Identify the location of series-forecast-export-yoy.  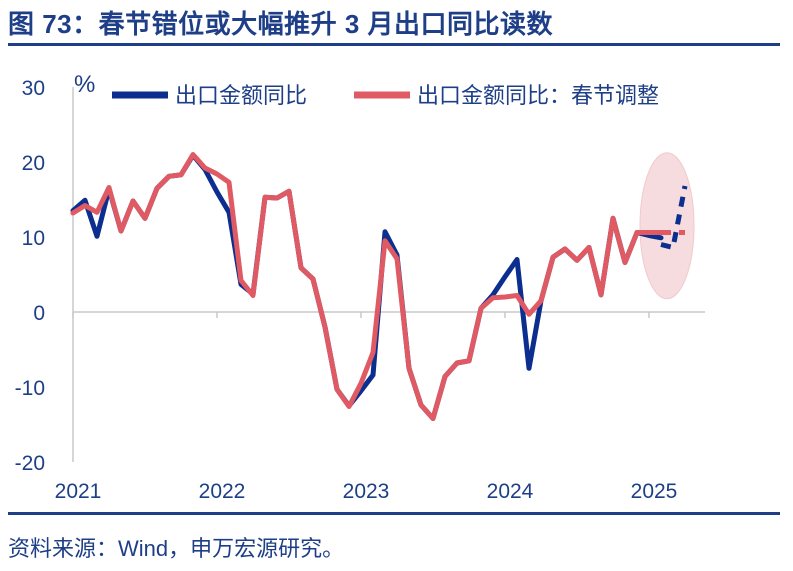
(674, 218).